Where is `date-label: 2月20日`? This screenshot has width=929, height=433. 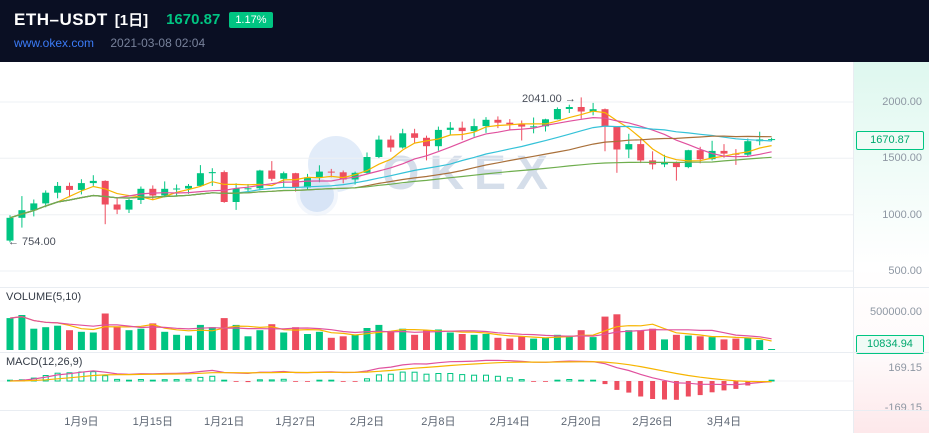 date-label: 2月20日 is located at coordinates (581, 422).